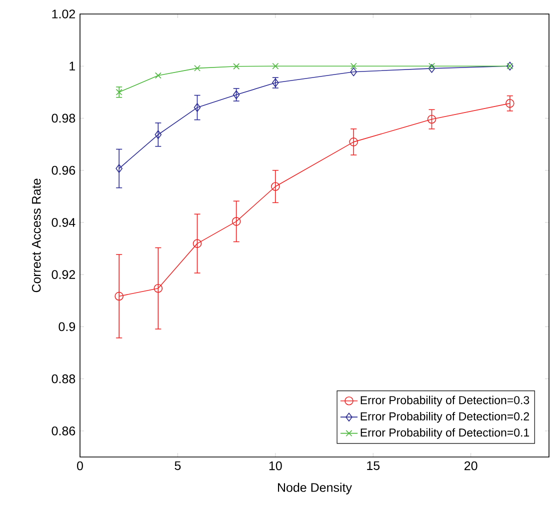 Image resolution: width=552 pixels, height=510 pixels. Describe the element at coordinates (64, 118) in the screenshot. I see `y-tick-label: 0.98` at that location.